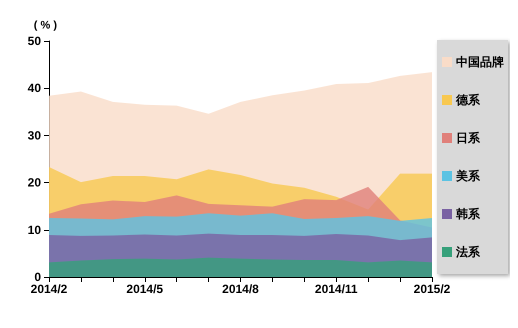 This screenshot has height=328, width=518. Describe the element at coordinates (145, 289) in the screenshot. I see `x-tick-label: 2014/5` at that location.